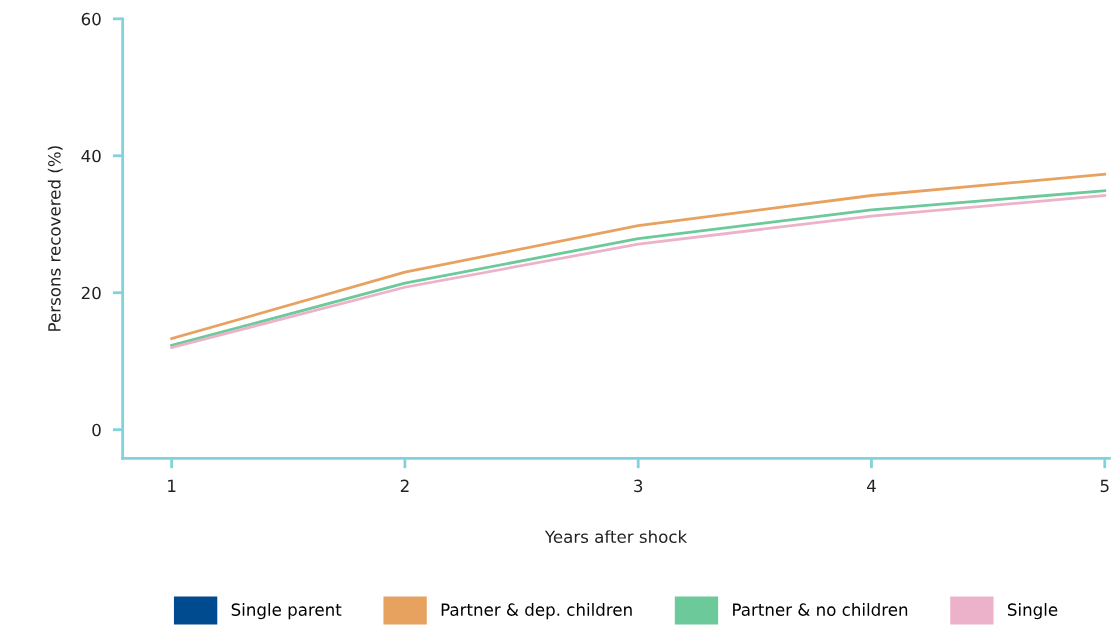  Describe the element at coordinates (91, 156) in the screenshot. I see `y-tick-label: 40` at that location.